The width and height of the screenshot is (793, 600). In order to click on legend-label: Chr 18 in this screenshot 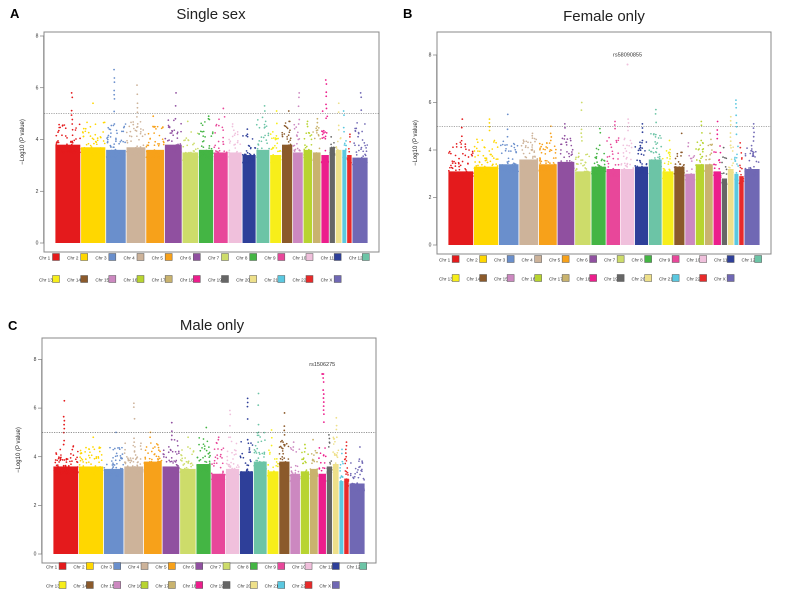, I will do `click(584, 279)`.